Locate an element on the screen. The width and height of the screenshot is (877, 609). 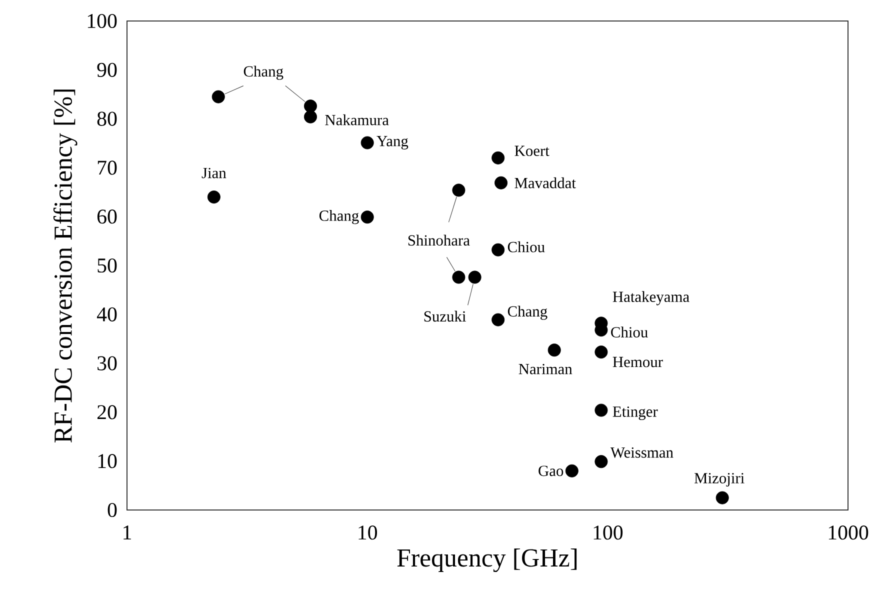
y-tick-label: 30 is located at coordinates (107, 363).